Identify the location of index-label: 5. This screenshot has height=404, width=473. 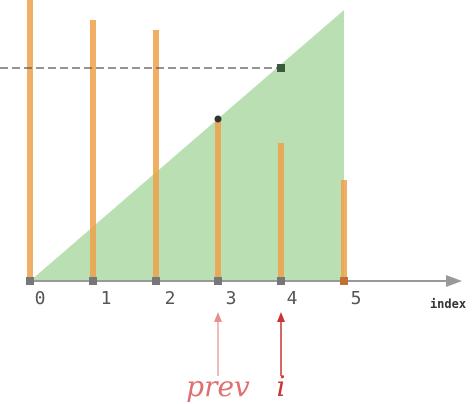
(356, 298).